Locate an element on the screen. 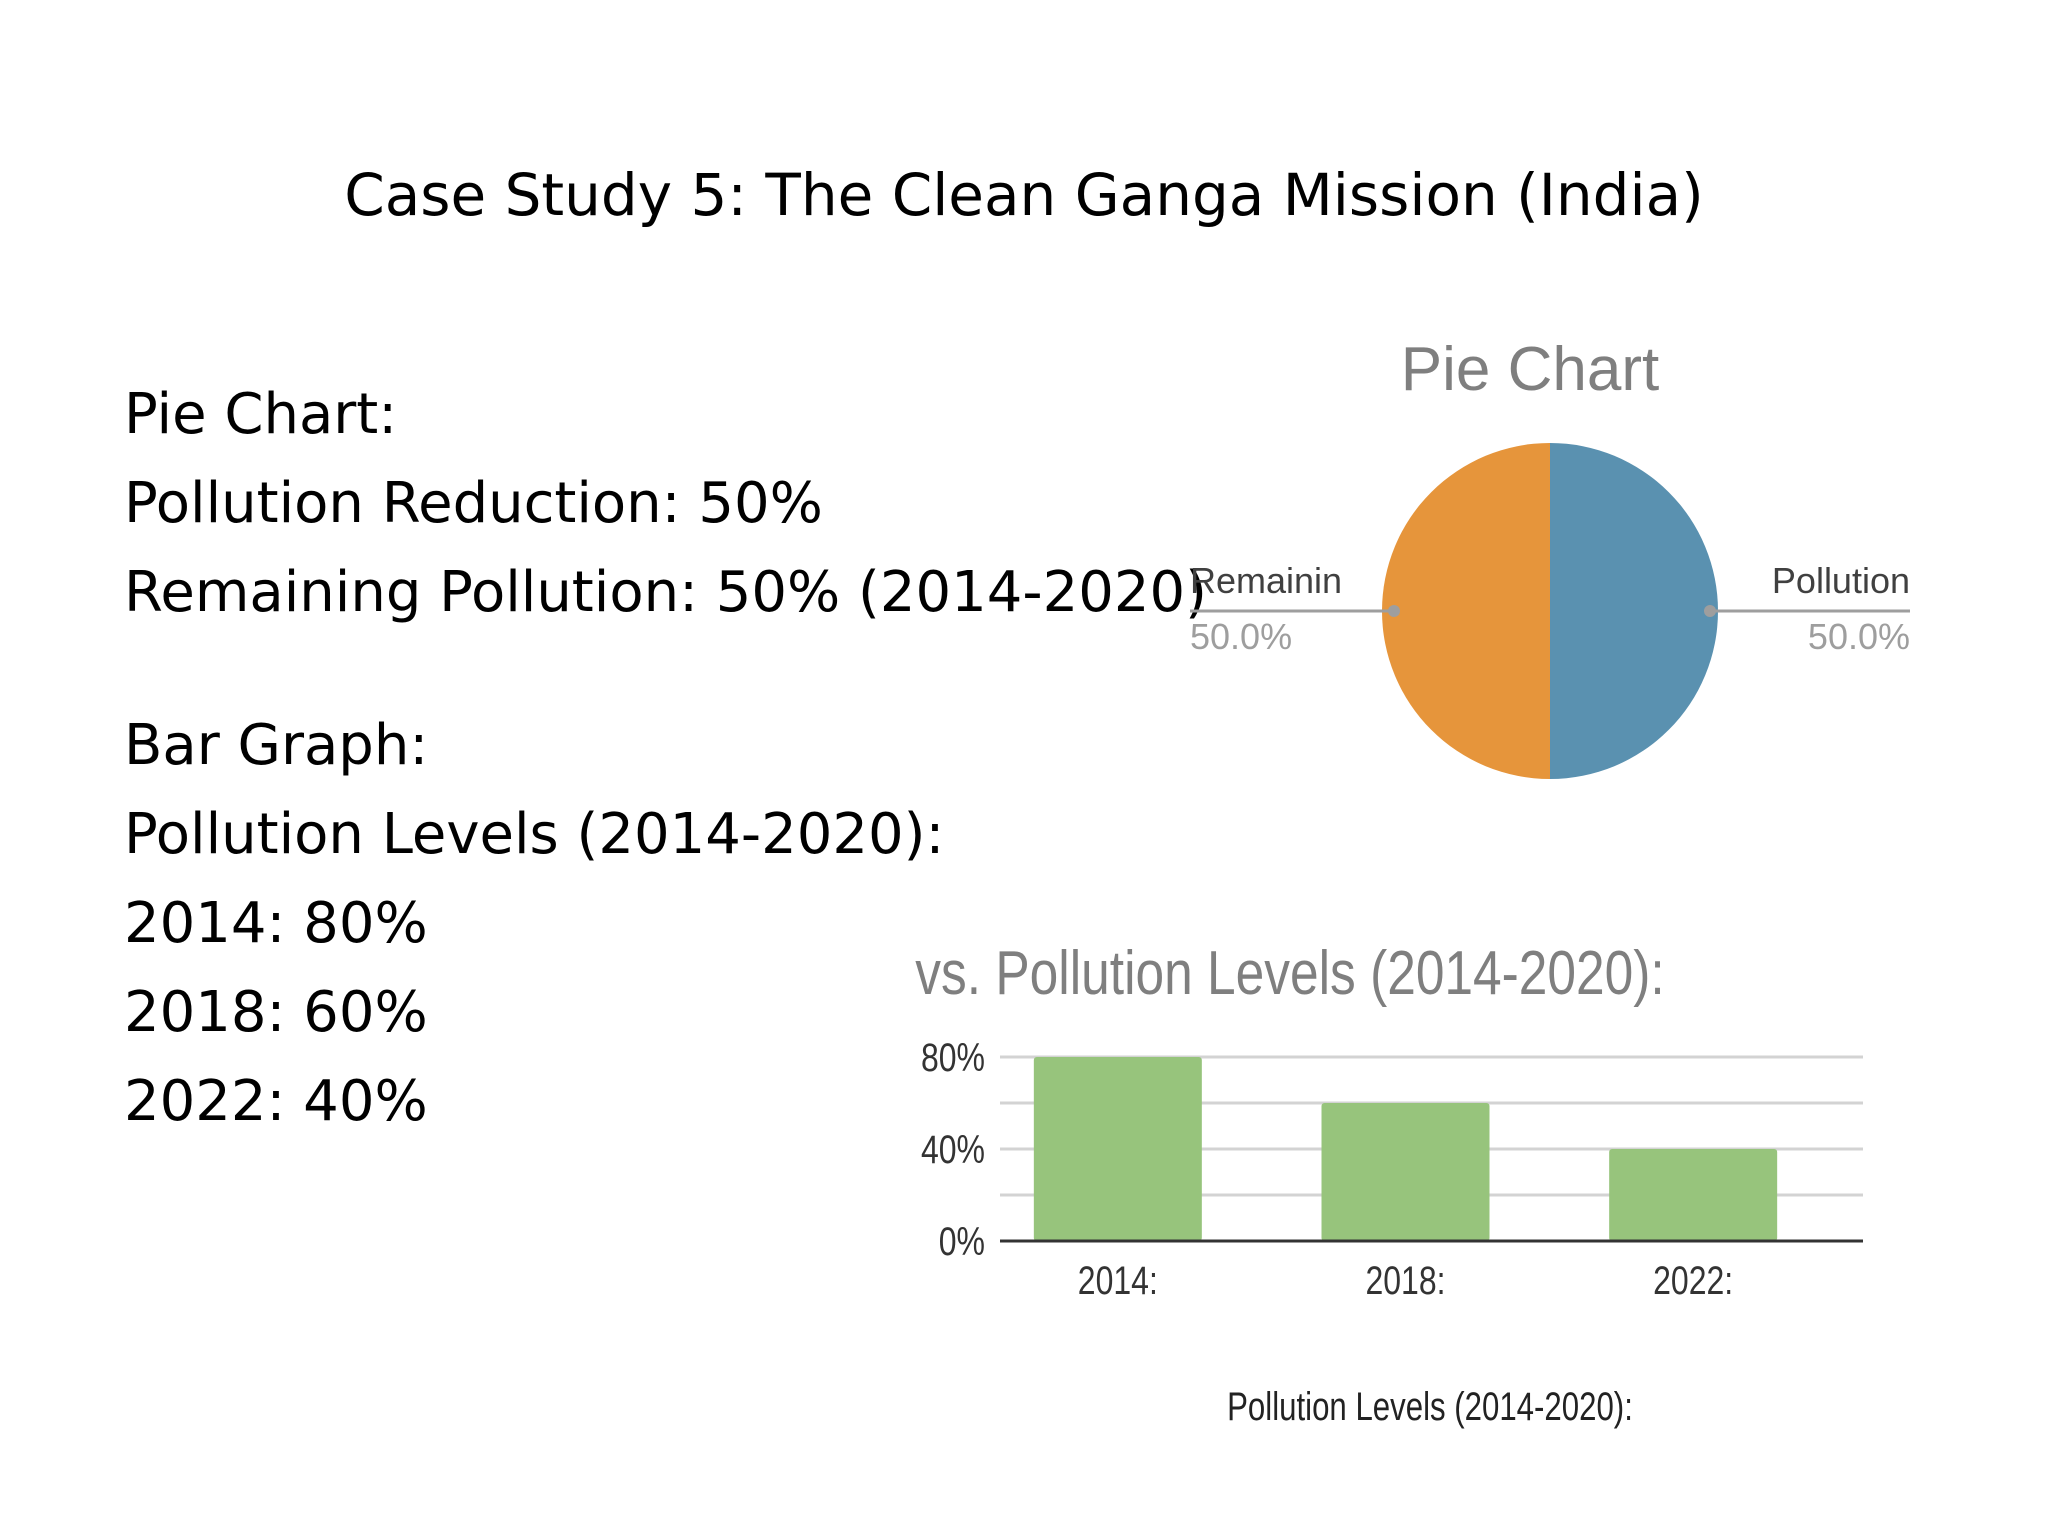 This screenshot has width=2048, height=1536. bar-item-2022: 2022: 40% is located at coordinates (276, 1101).